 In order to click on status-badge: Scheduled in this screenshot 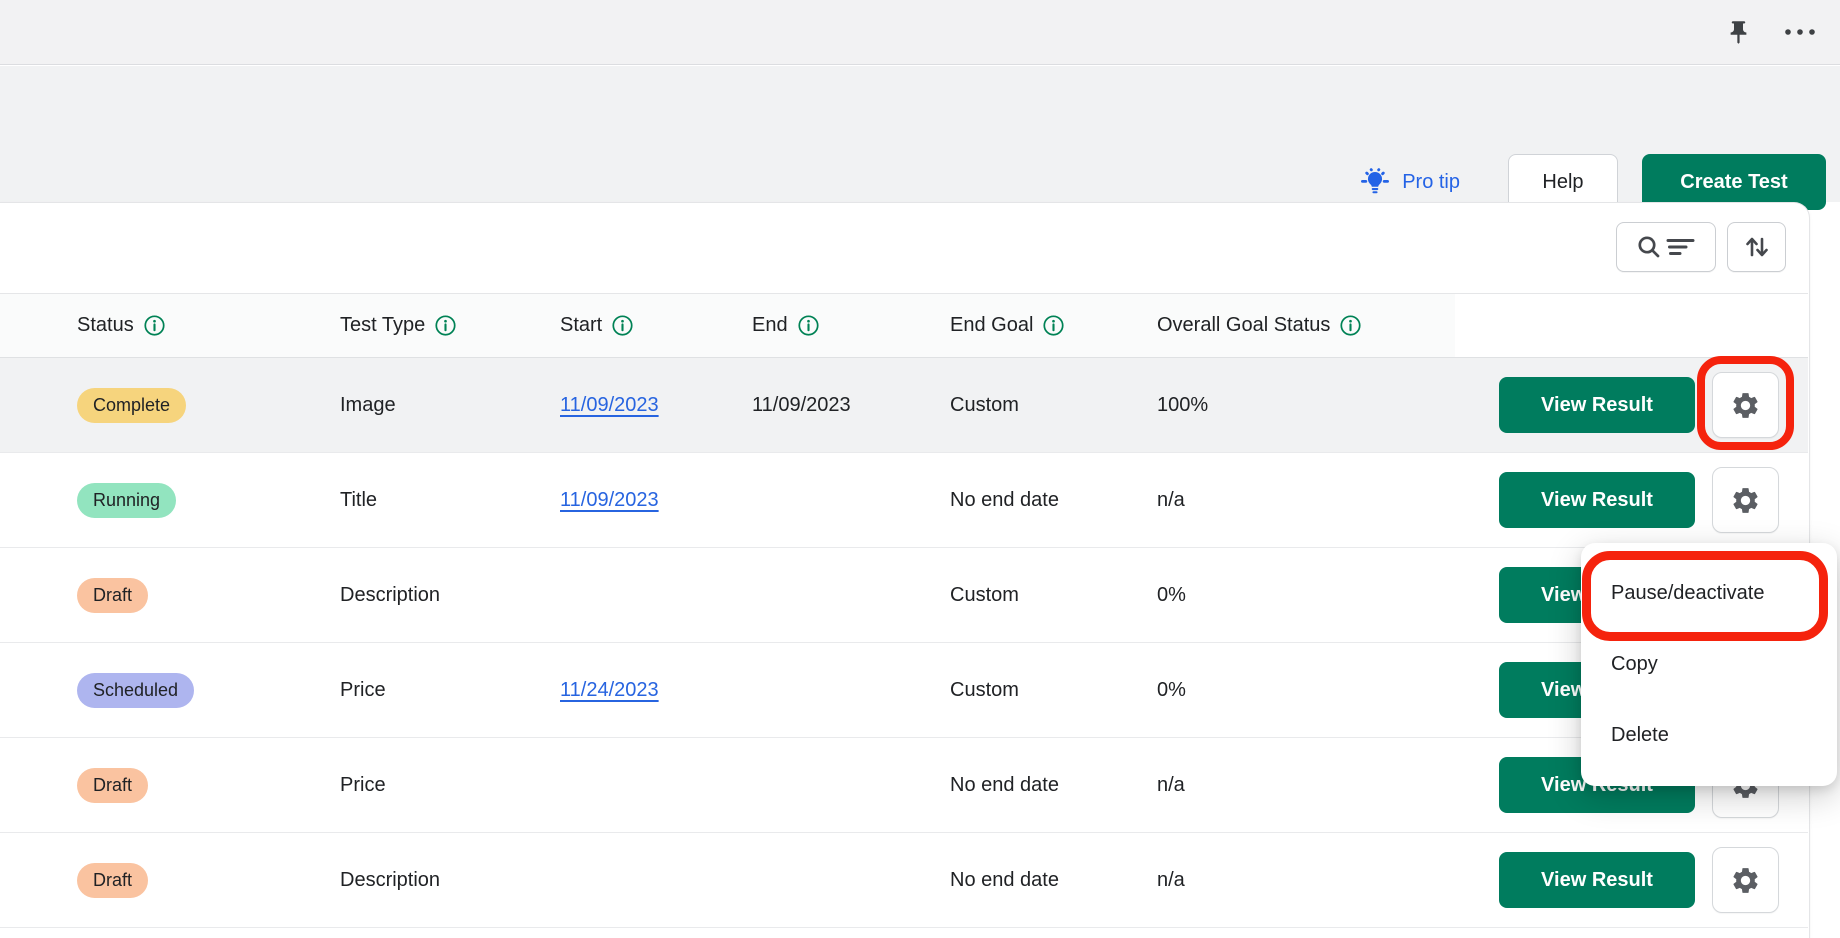, I will do `click(136, 690)`.